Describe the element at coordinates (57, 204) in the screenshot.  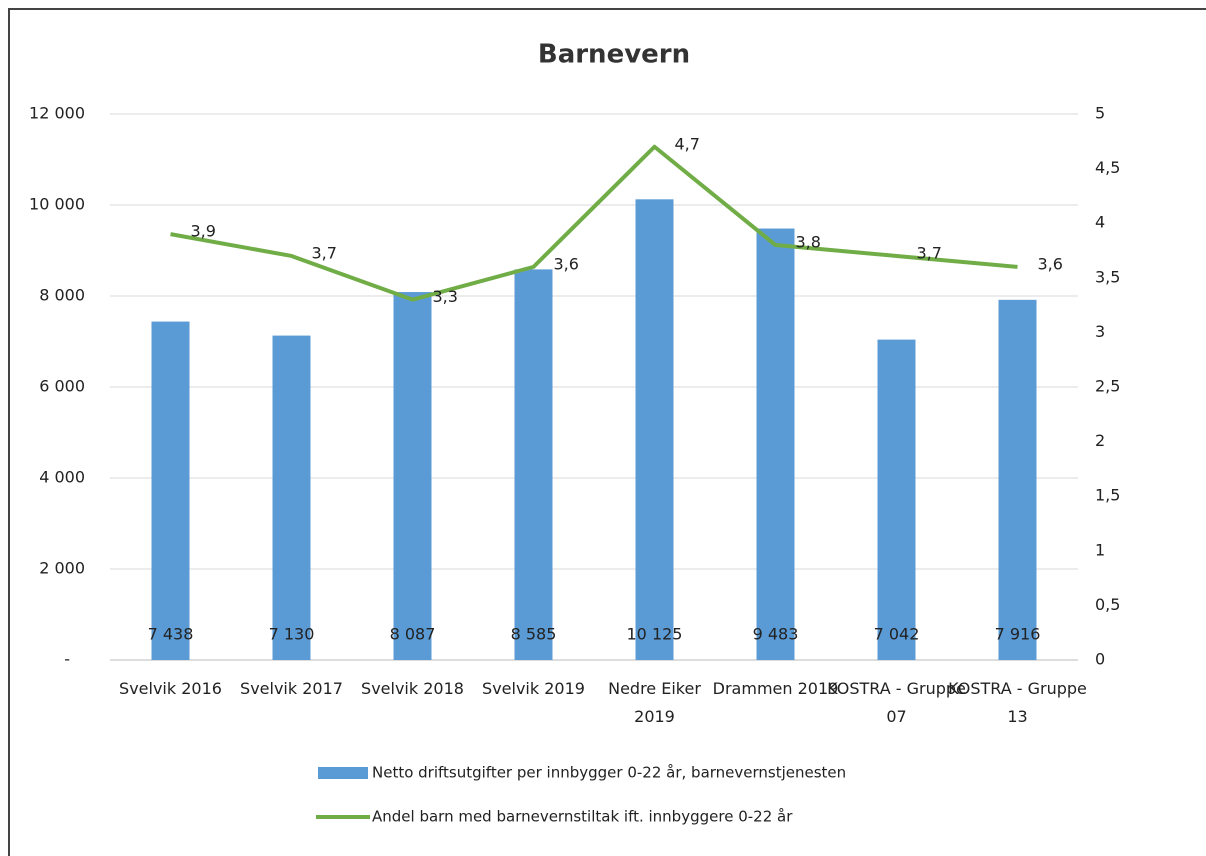
I see `y-tick-label: 10 000` at that location.